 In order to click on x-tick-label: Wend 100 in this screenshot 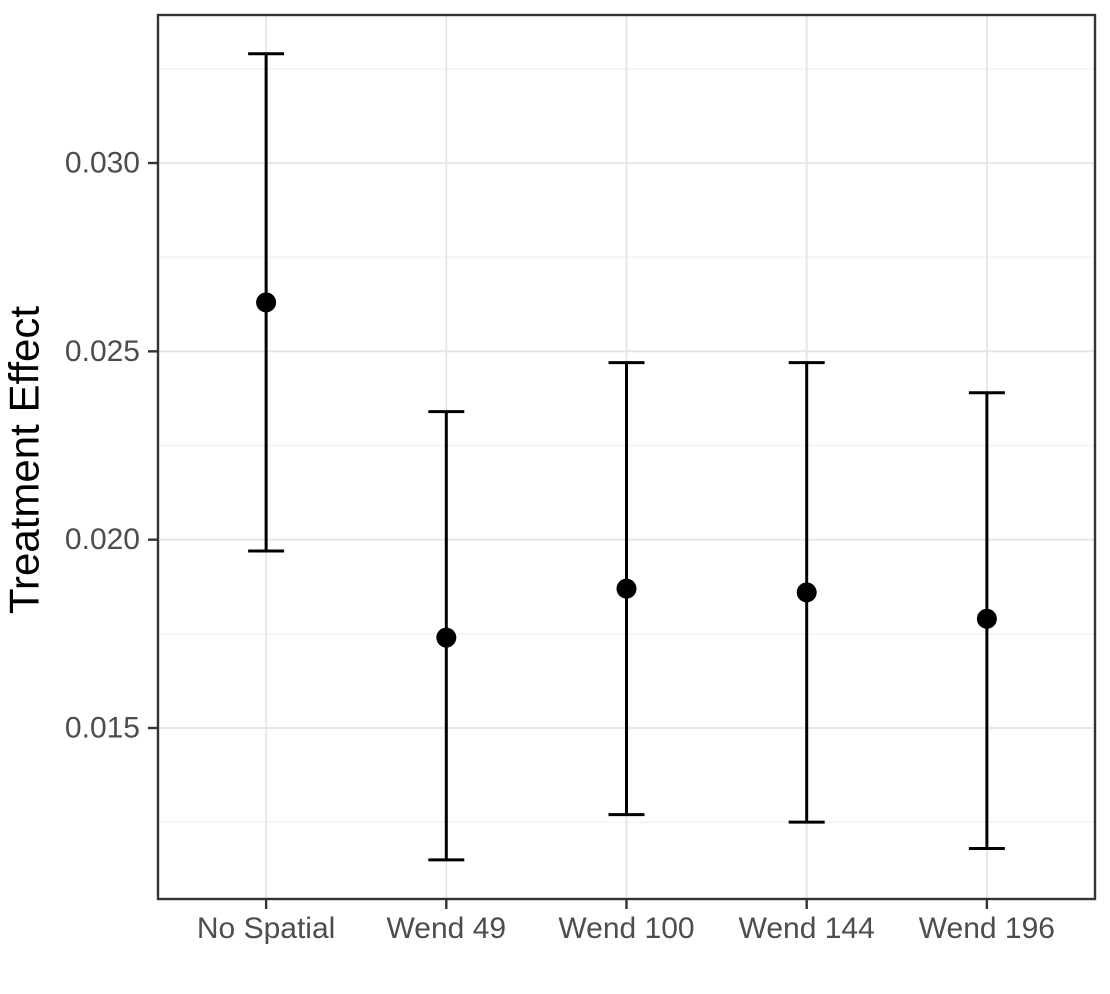, I will do `click(626, 928)`.